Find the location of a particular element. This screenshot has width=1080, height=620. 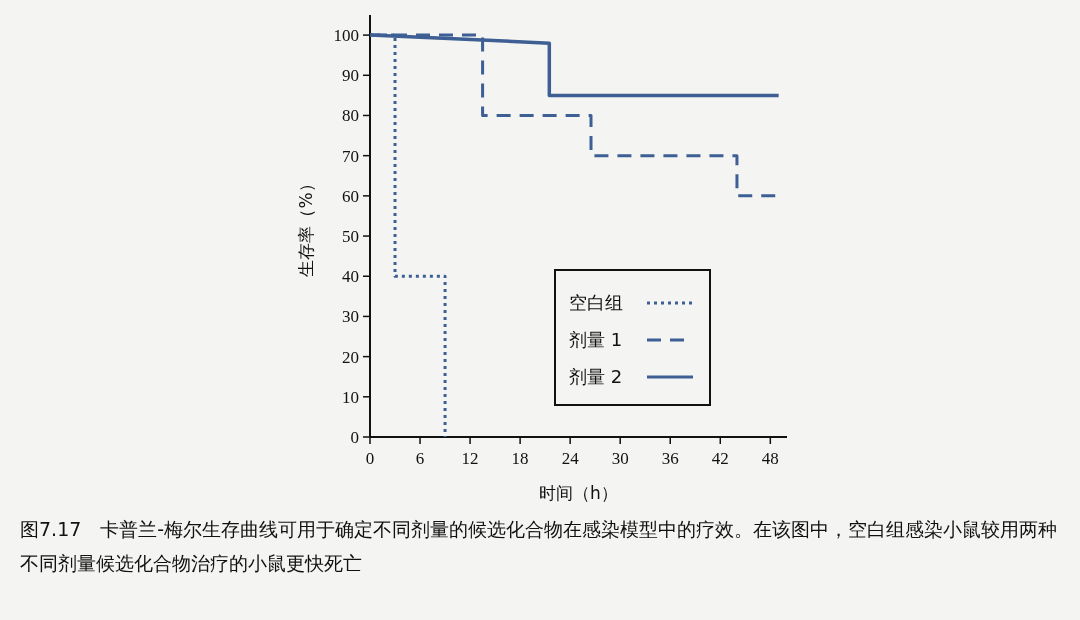

y-tick-label: 100 is located at coordinates (346, 36).